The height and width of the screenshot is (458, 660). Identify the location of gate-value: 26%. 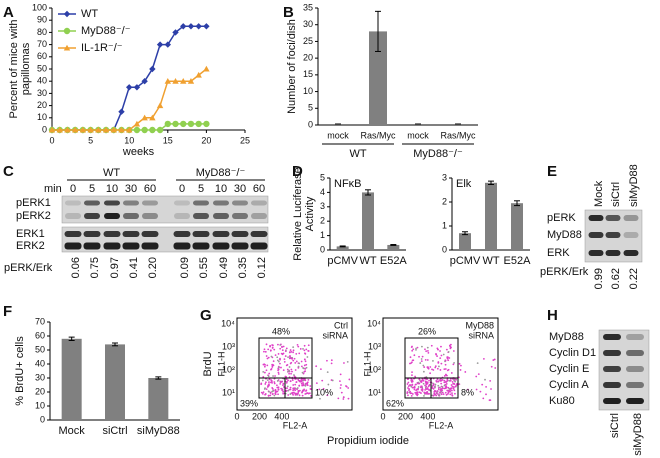
(427, 331).